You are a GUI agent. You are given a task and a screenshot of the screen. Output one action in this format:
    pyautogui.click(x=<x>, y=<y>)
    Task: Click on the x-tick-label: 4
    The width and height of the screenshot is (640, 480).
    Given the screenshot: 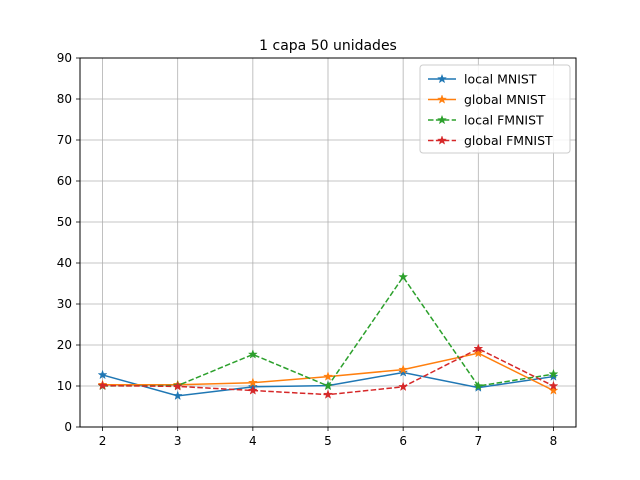 What is the action you would take?
    pyautogui.click(x=253, y=441)
    